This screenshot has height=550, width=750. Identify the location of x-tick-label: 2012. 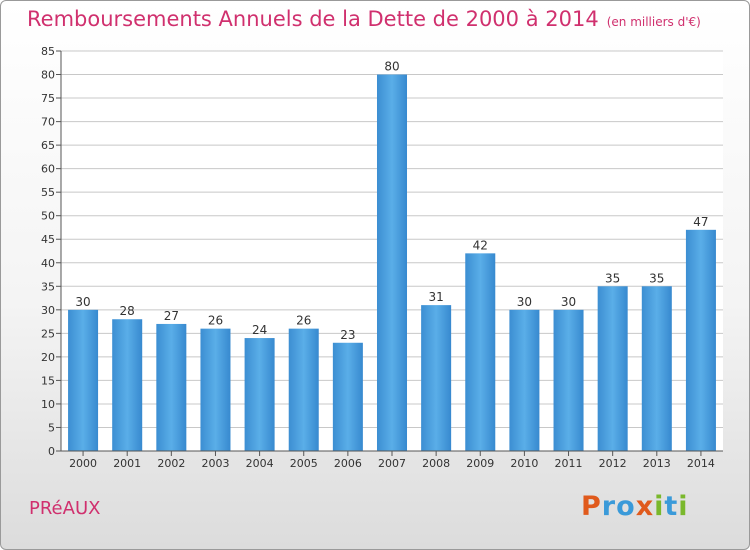
(613, 463).